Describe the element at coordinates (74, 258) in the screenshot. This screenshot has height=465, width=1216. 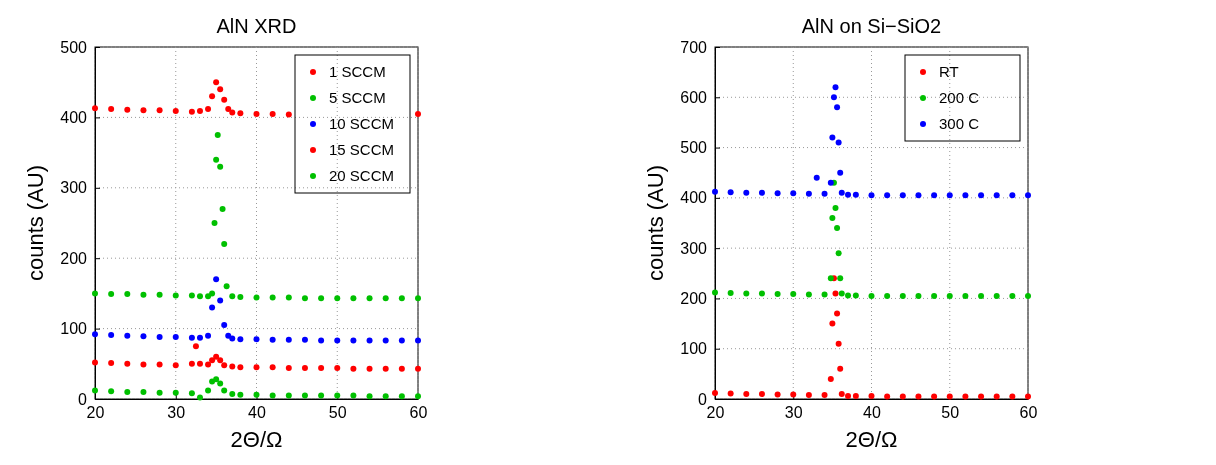
I see `y-tick-label: 200` at that location.